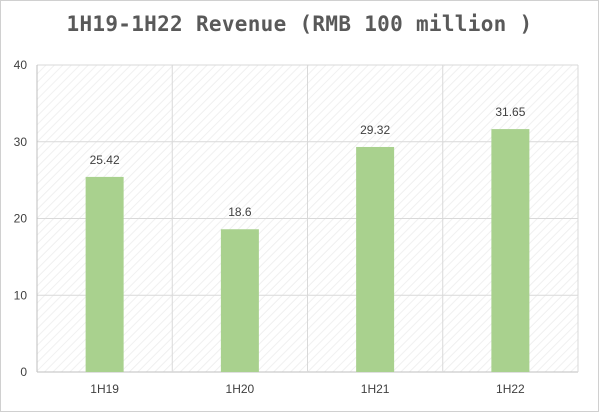 This screenshot has width=599, height=412. I want to click on x-tick-label-1H20: 1H20, so click(240, 389).